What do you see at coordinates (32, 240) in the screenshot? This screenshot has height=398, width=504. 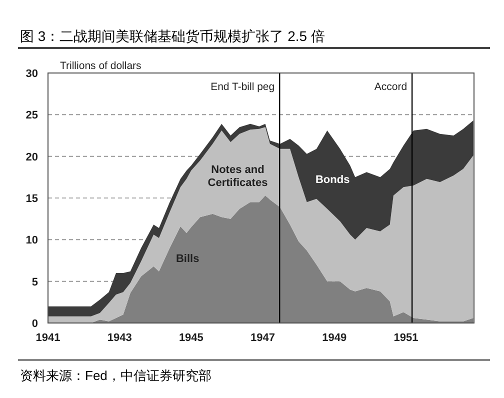 I see `y-tick-label: 10` at bounding box center [32, 240].